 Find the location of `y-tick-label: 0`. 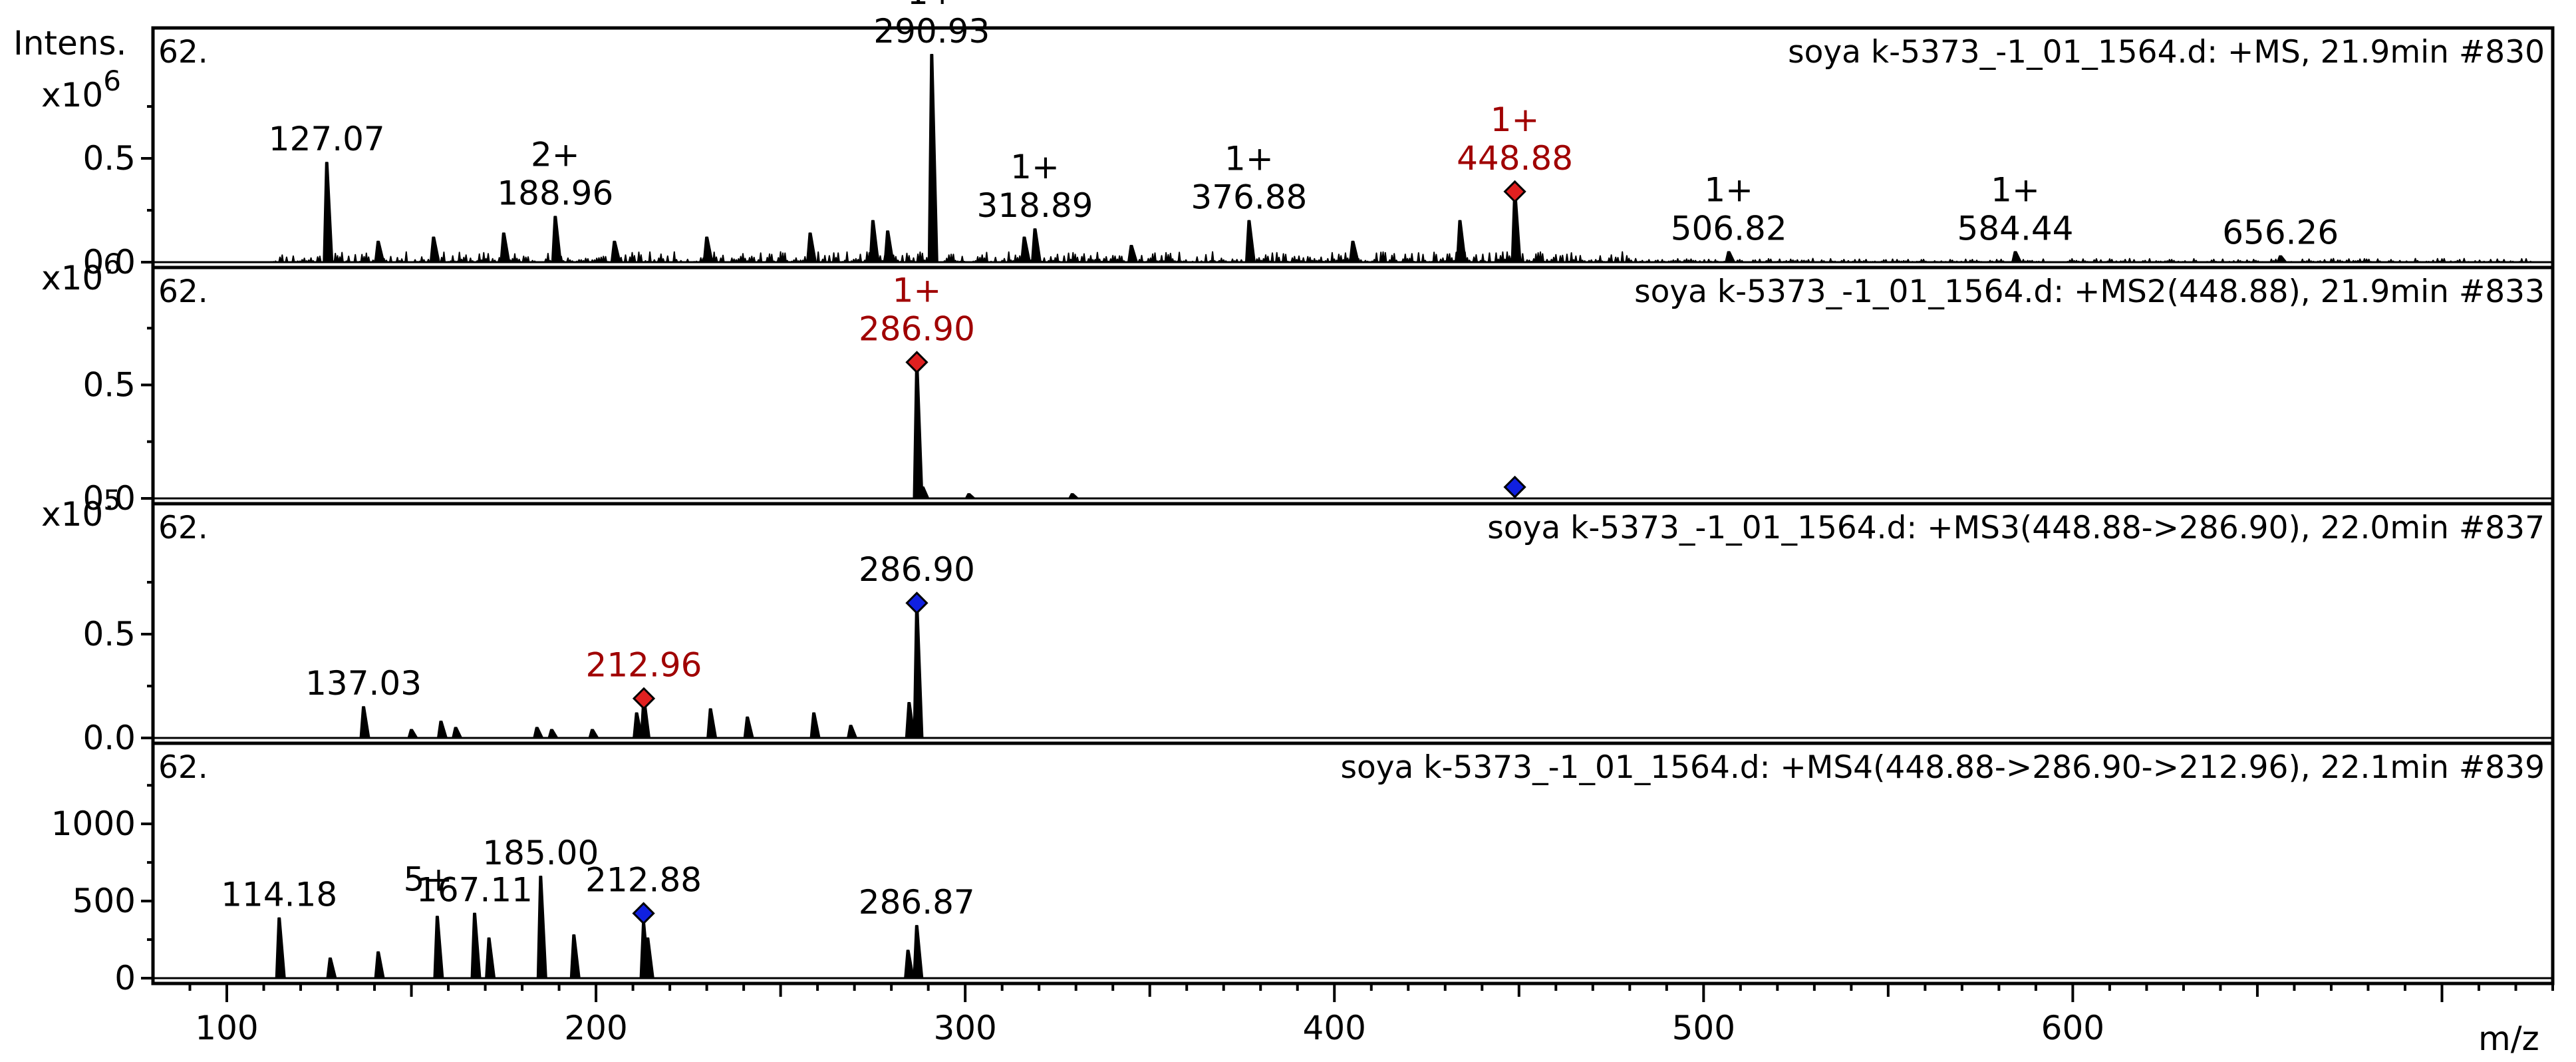

y-tick-label: 0 is located at coordinates (125, 978).